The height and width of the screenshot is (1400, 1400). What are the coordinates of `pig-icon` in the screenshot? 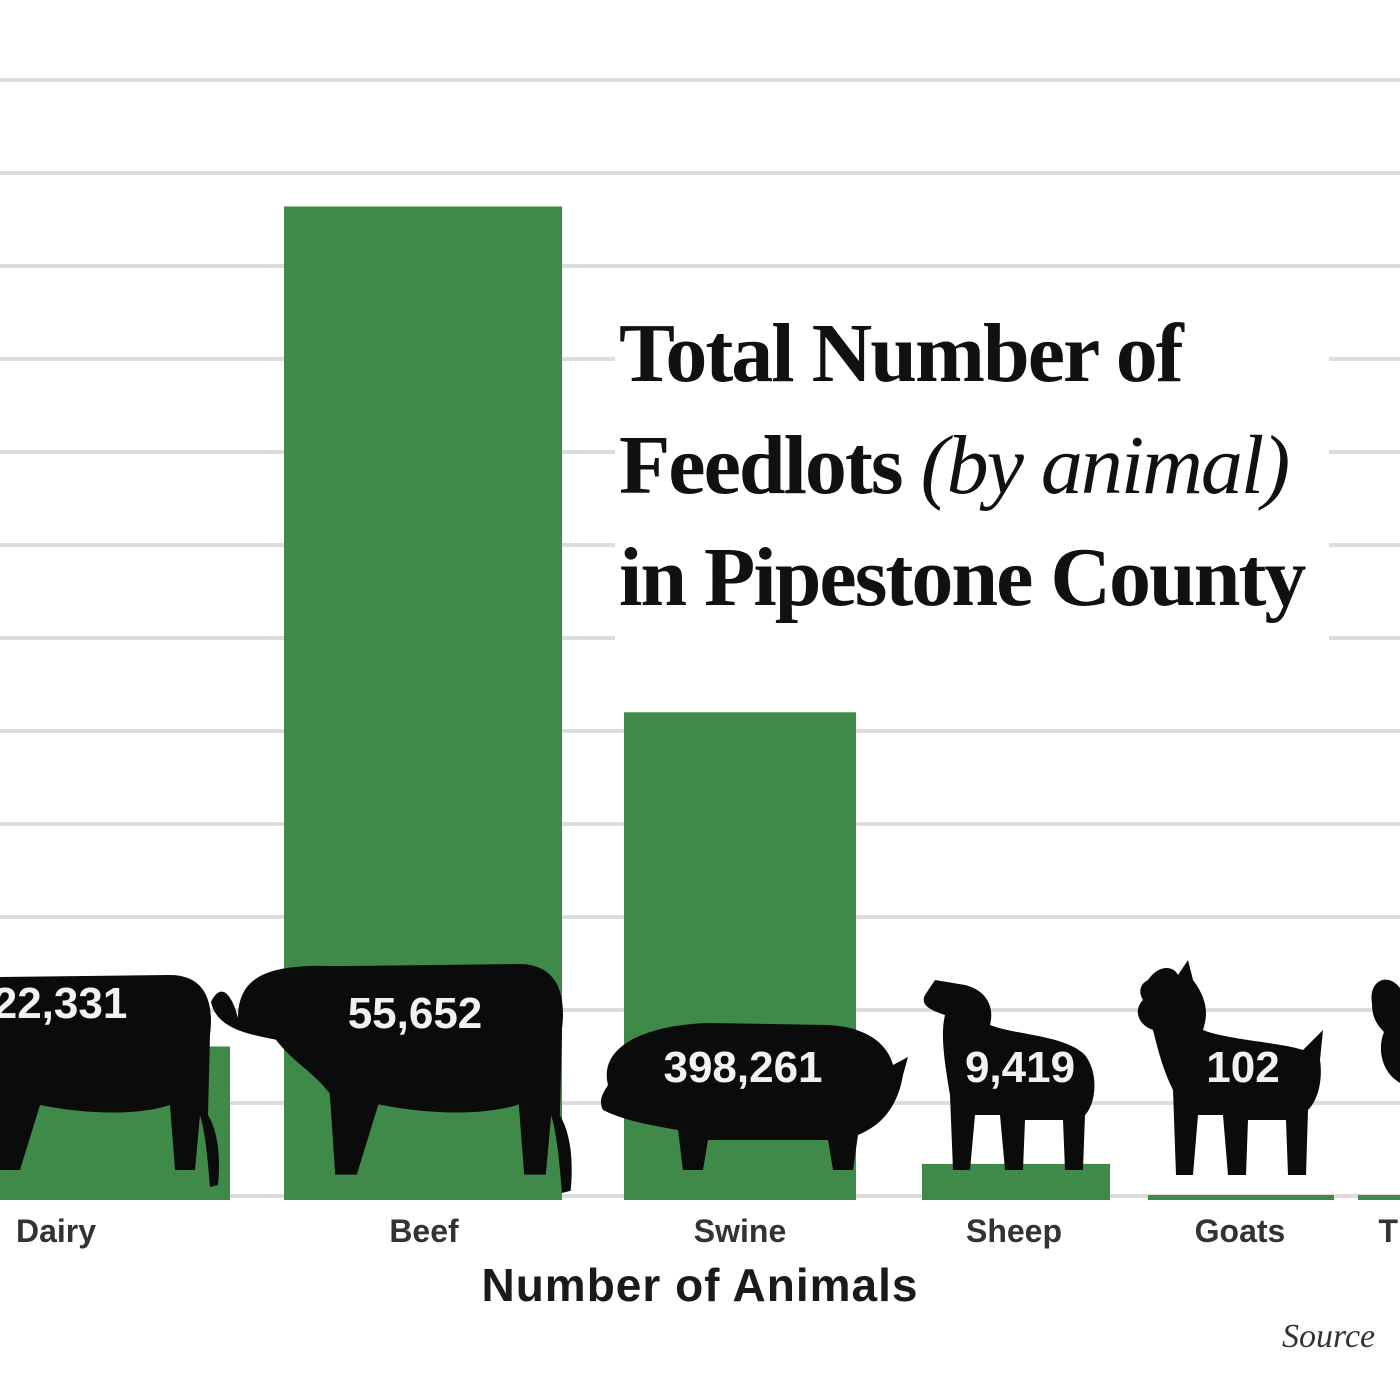 It's located at (754, 1096).